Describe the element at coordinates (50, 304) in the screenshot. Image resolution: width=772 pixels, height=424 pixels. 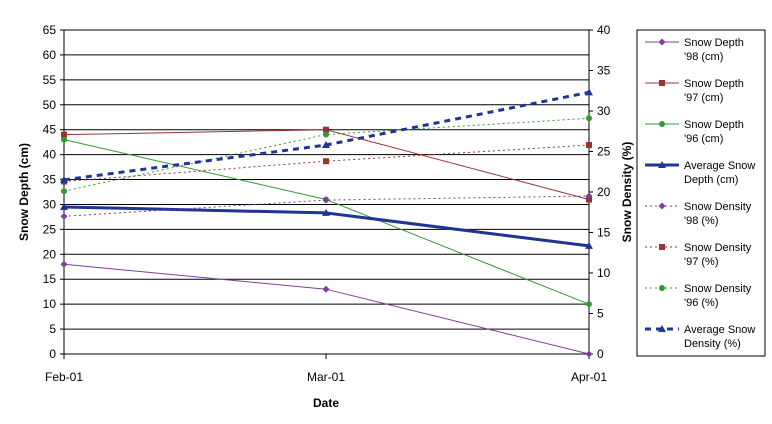
I see `y-tick-label: 10` at that location.